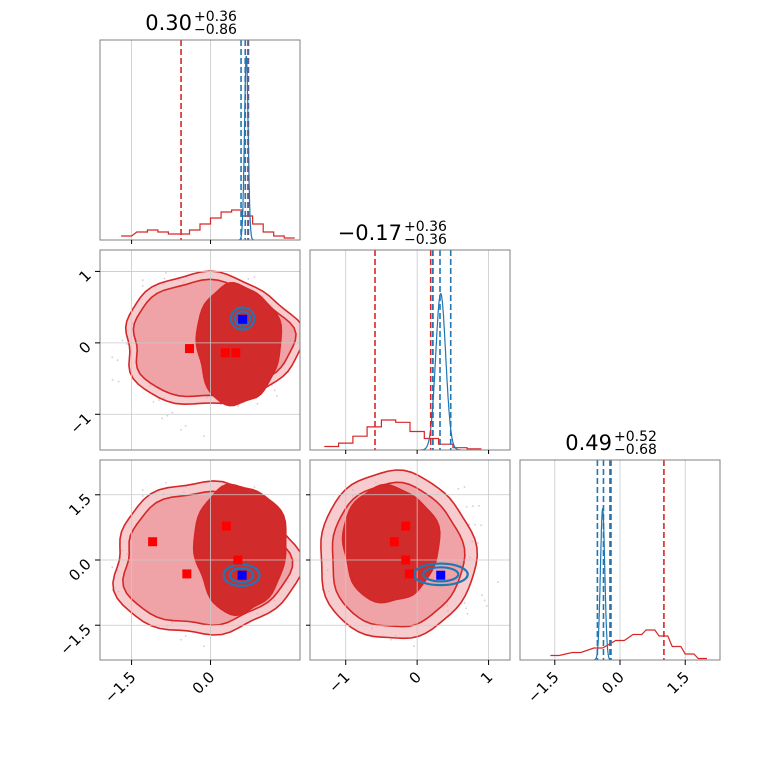 Image resolution: width=760 pixels, height=760 pixels. I want to click on panel-title-value: −0.17, so click(370, 233).